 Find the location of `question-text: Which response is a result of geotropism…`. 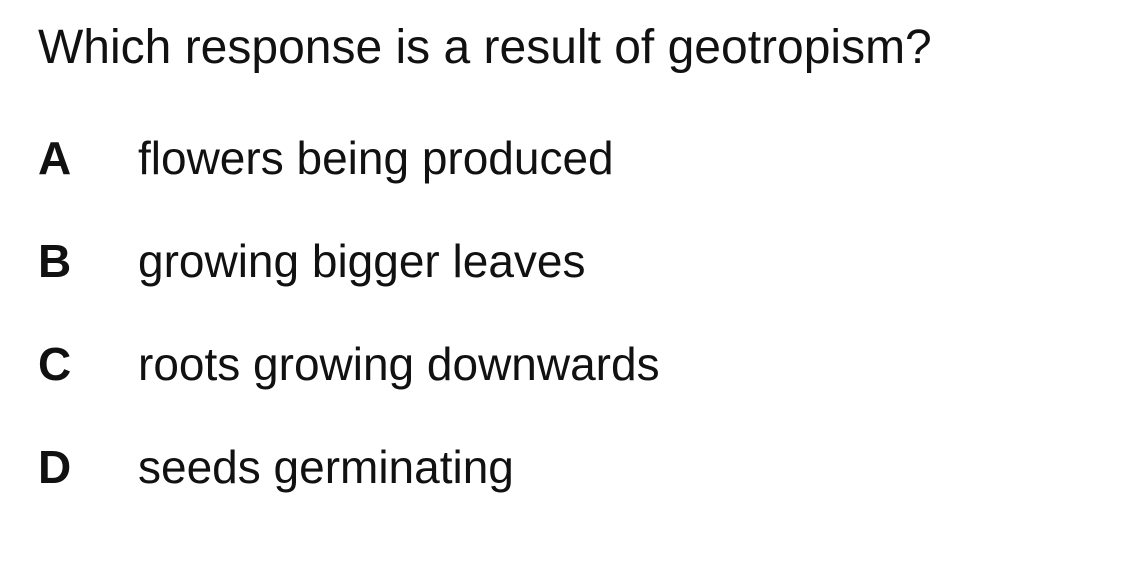

question-text: Which response is a result of geotropism… is located at coordinates (485, 47).